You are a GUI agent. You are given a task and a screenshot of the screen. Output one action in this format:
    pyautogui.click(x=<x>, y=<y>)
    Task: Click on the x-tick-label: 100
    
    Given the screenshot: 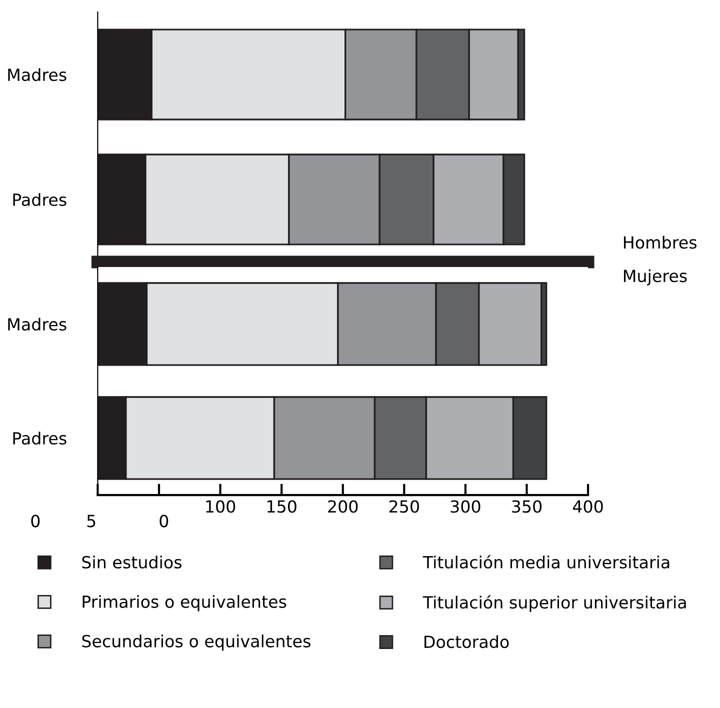 What is the action you would take?
    pyautogui.click(x=221, y=506)
    